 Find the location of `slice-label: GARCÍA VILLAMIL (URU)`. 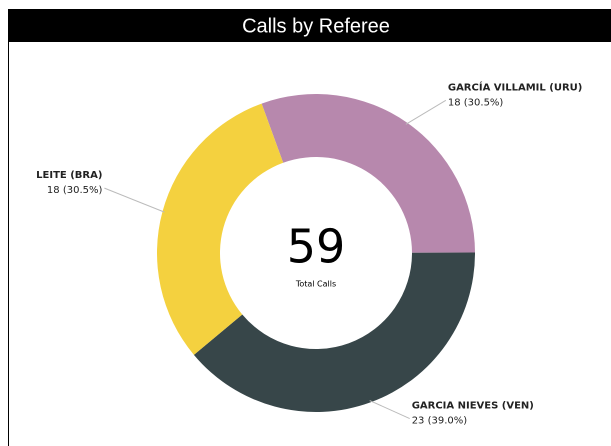

slice-label: GARCÍA VILLAMIL (URU) is located at coordinates (515, 86).